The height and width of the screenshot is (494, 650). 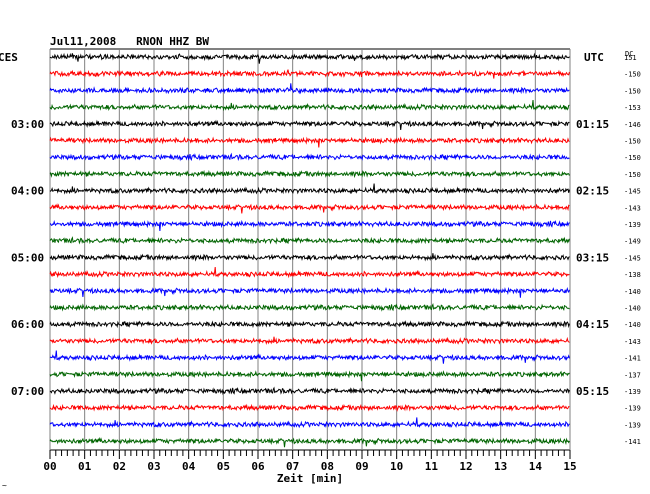 What do you see at coordinates (432, 466) in the screenshot?
I see `x-tick-label: 11` at bounding box center [432, 466].